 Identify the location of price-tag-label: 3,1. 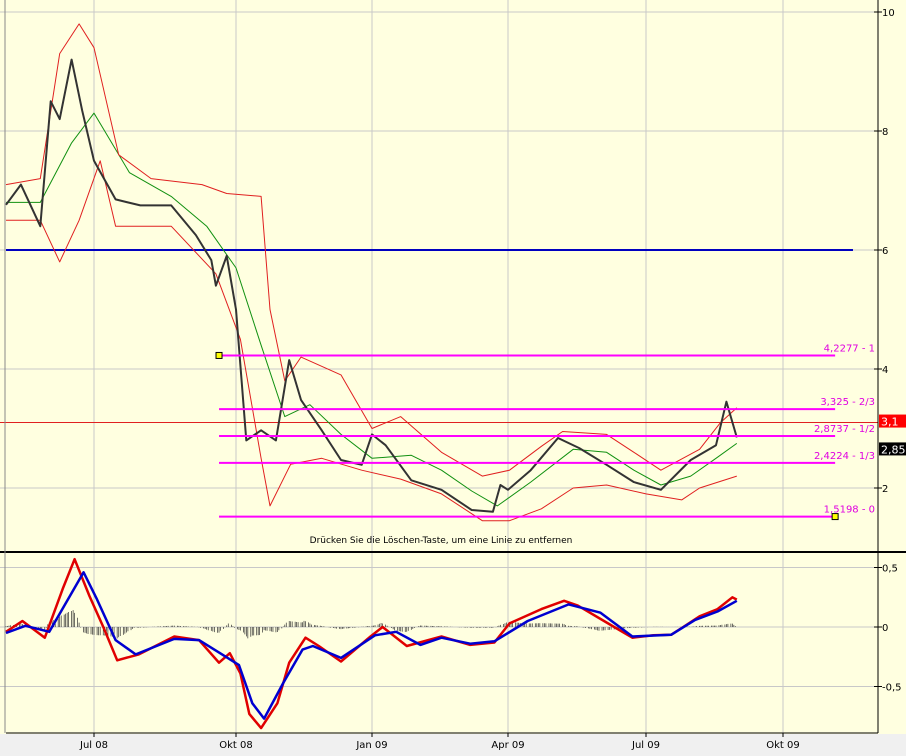
(890, 422).